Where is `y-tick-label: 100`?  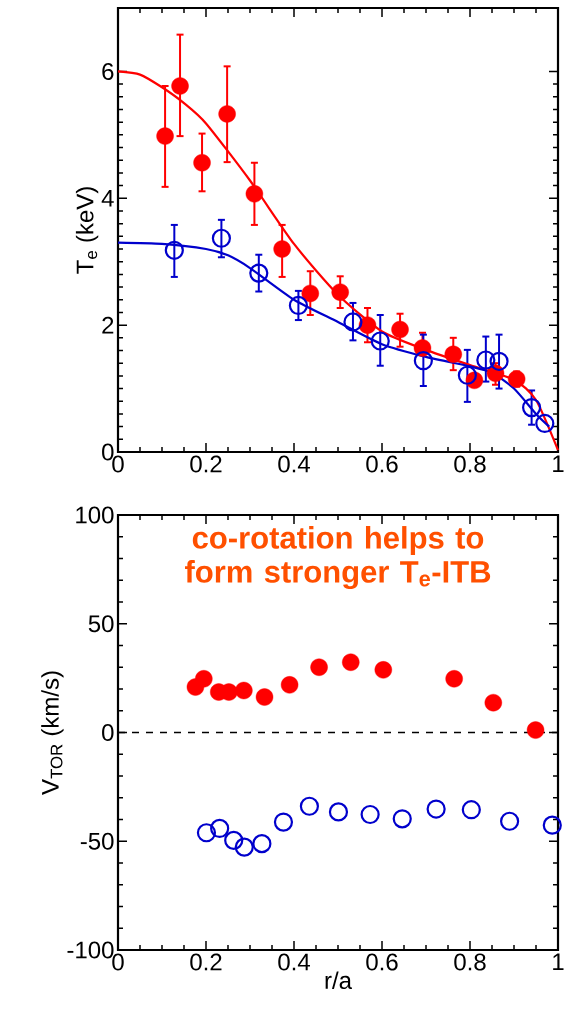
y-tick-label: 100 is located at coordinates (95, 515).